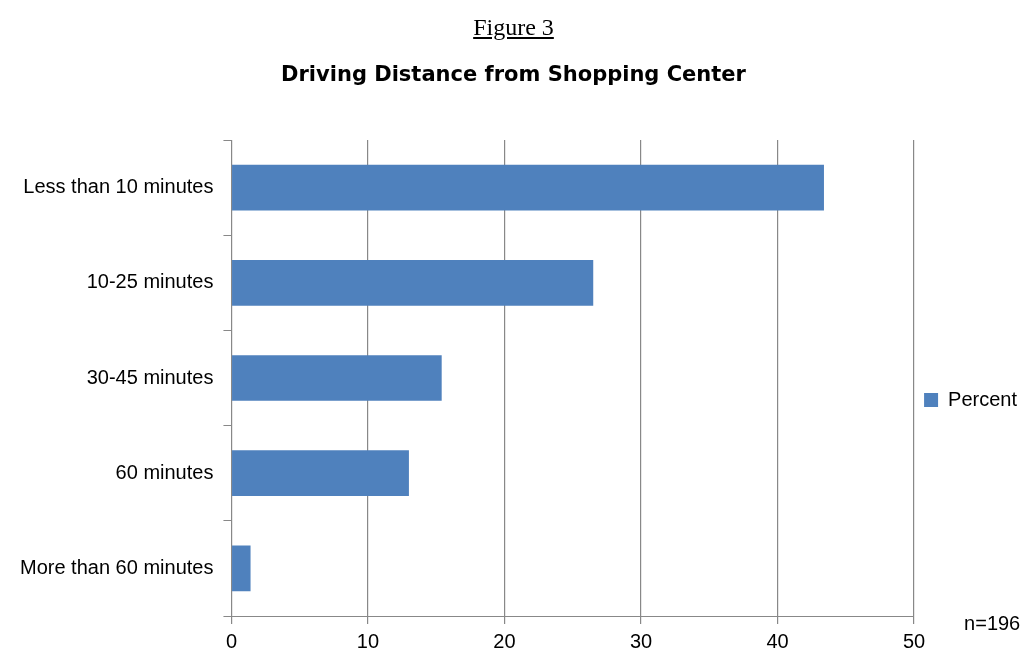 Image resolution: width=1027 pixels, height=666 pixels. Describe the element at coordinates (983, 398) in the screenshot. I see `legend-label: Percent` at that location.